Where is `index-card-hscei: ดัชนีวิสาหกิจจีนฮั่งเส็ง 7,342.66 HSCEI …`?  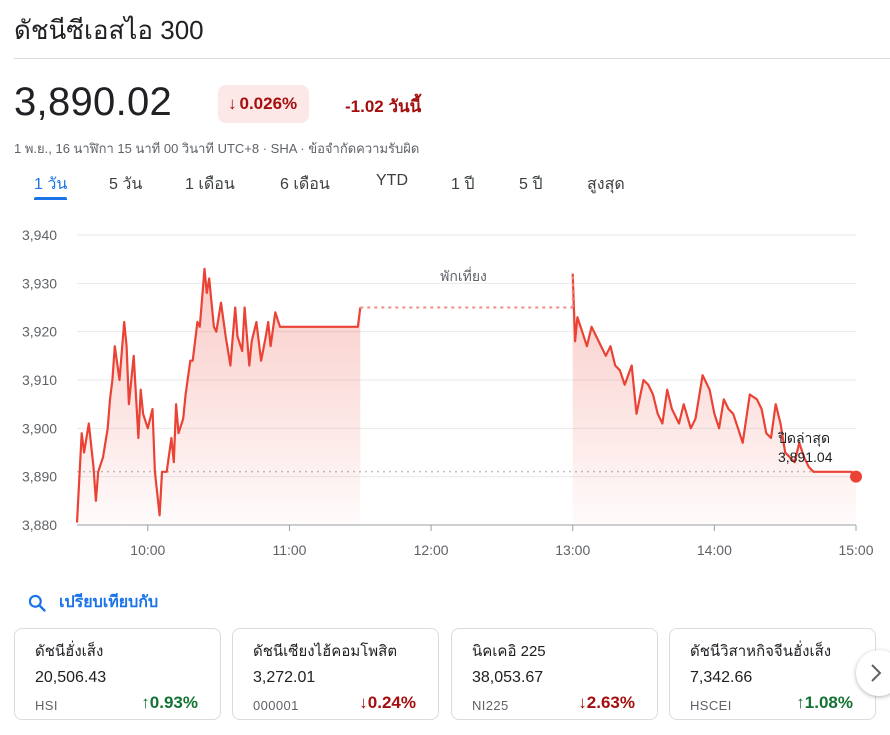
index-card-hscei: ดัชนีวิสาหกิจจีนฮั่งเส็ง 7,342.66 HSCEI … is located at coordinates (772, 674).